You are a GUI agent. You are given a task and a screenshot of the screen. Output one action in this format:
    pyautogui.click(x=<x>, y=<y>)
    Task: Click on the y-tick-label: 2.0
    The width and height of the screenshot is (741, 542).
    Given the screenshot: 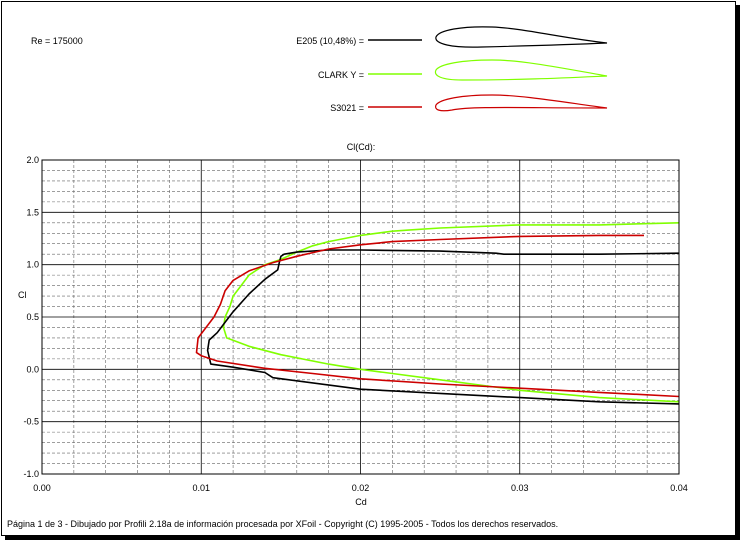 What is the action you would take?
    pyautogui.click(x=32, y=160)
    